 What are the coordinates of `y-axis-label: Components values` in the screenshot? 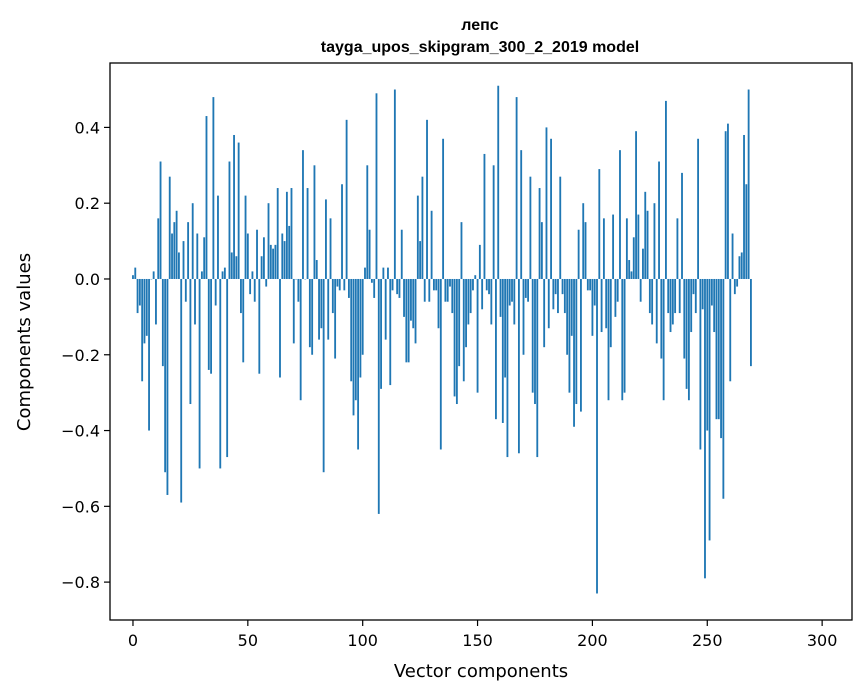 It's located at (24, 342).